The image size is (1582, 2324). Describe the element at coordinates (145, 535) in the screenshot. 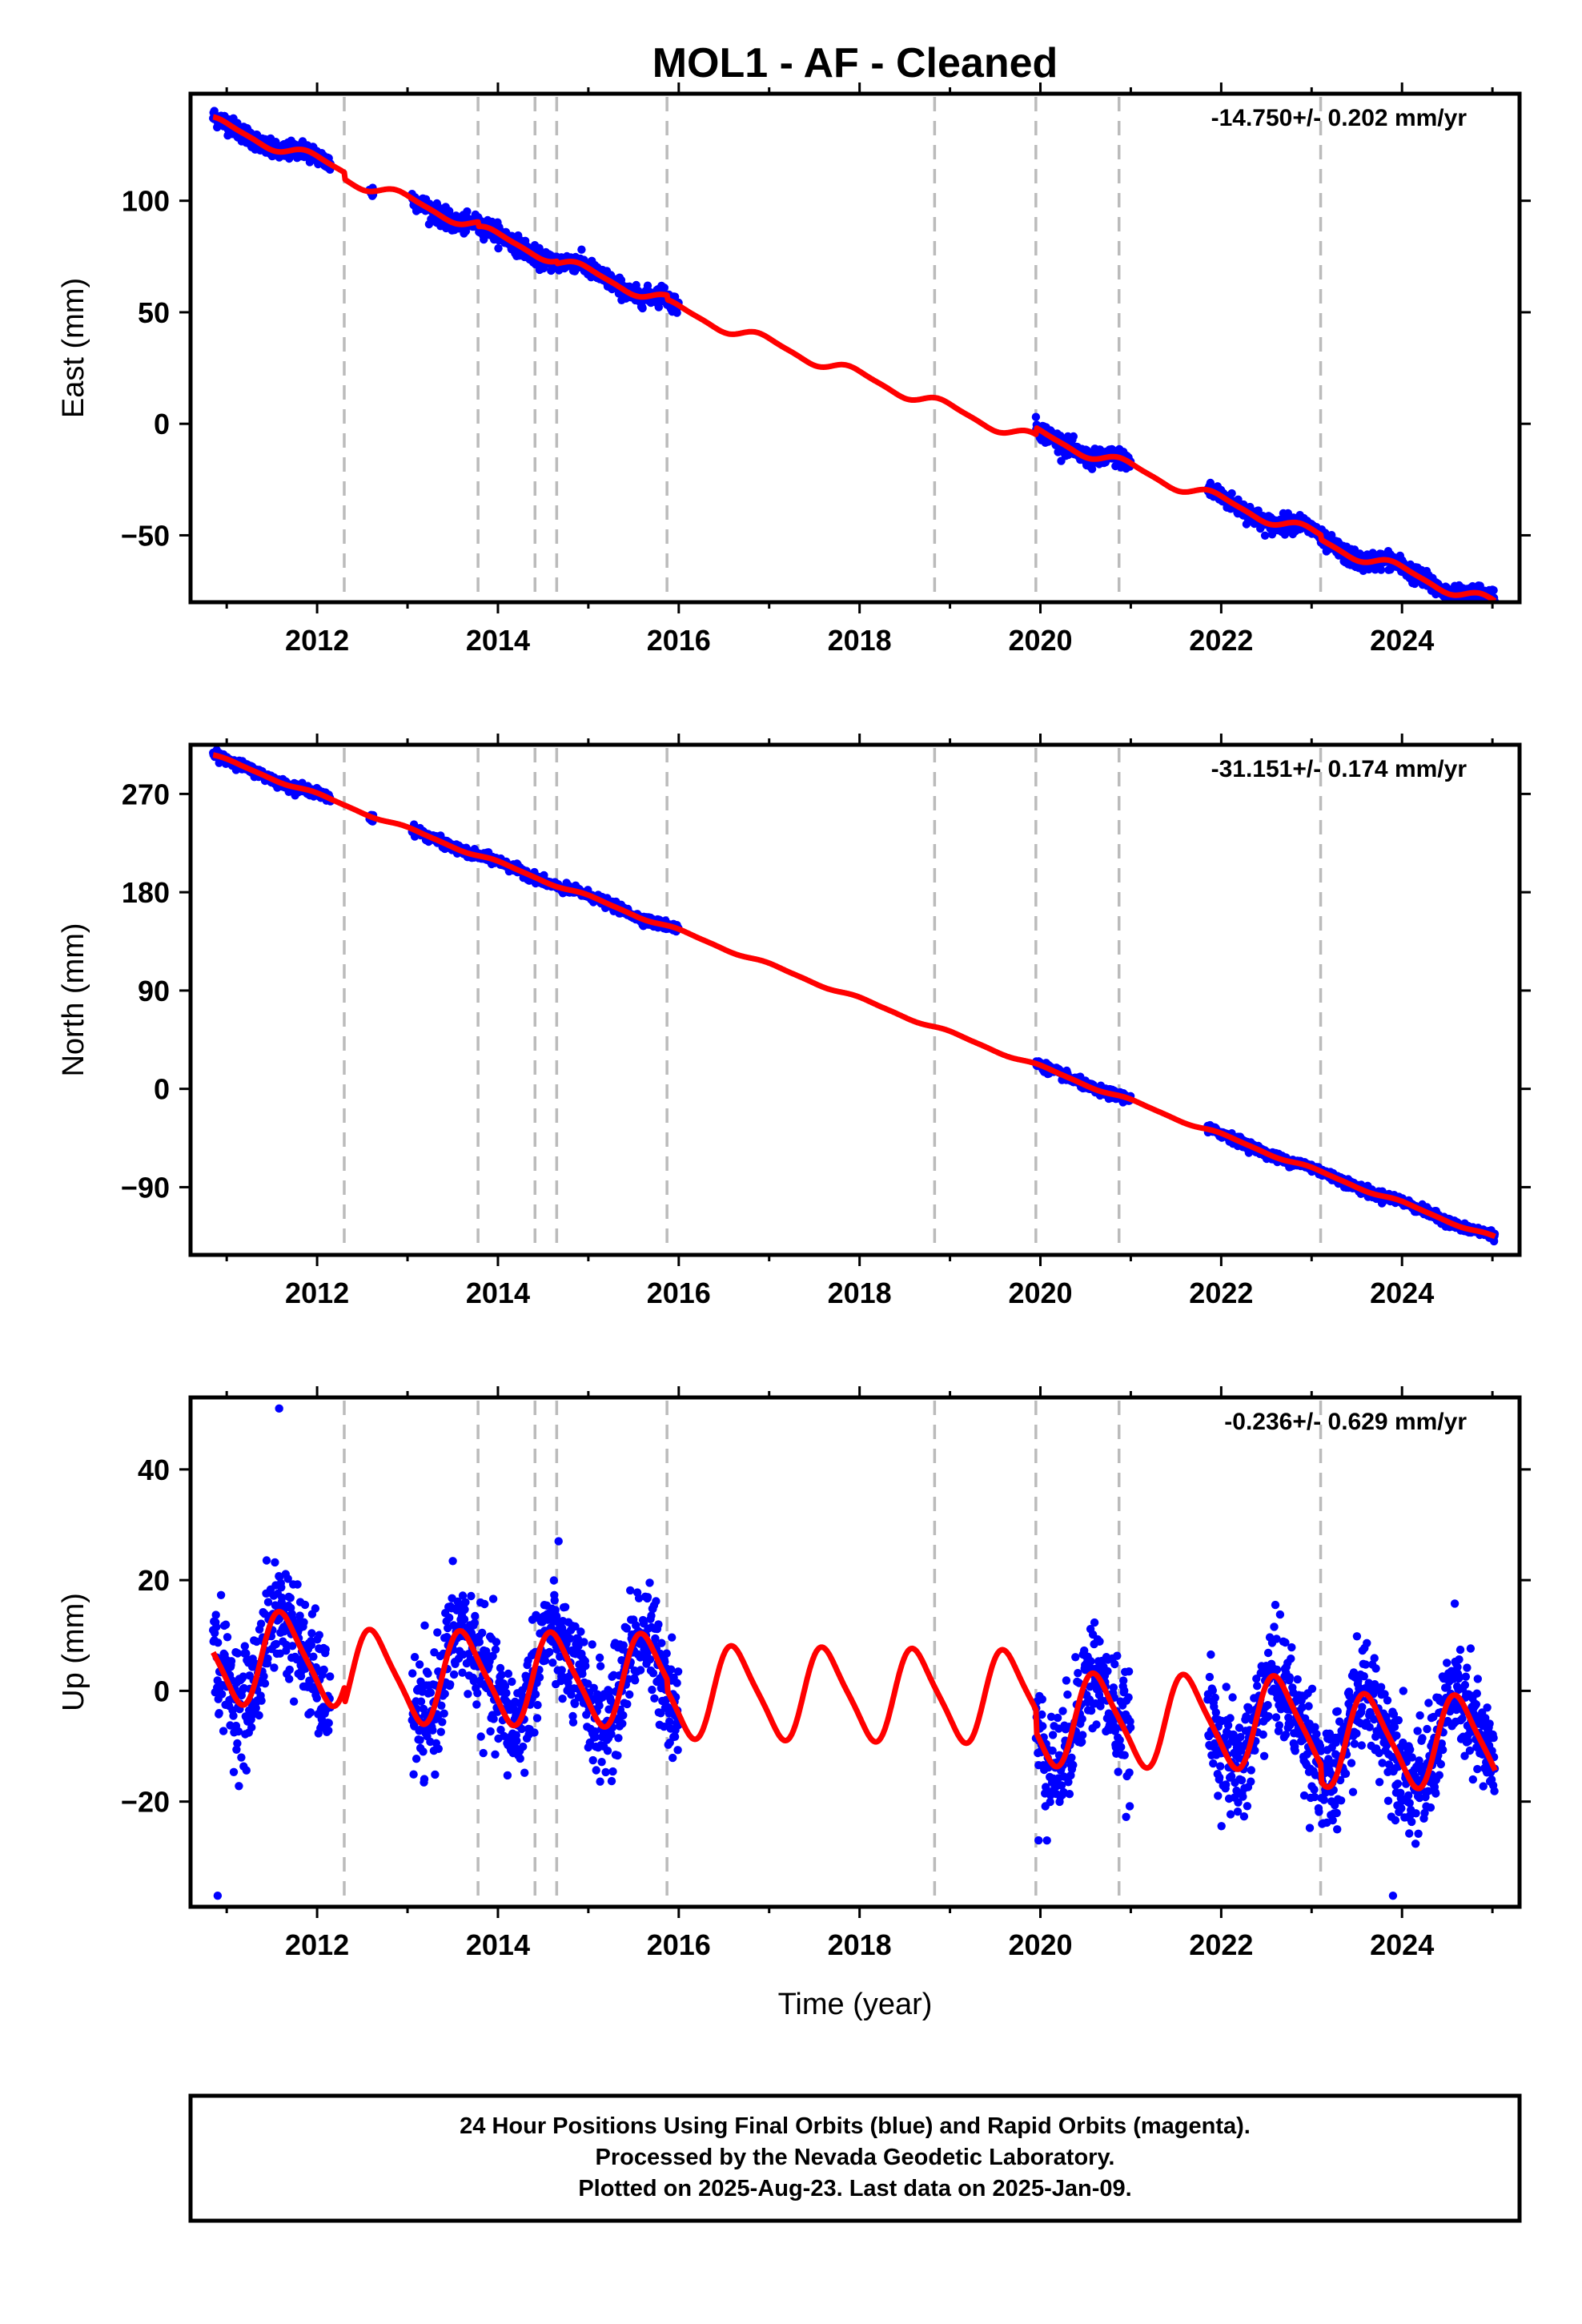

I see `y-tick-label: −50` at that location.